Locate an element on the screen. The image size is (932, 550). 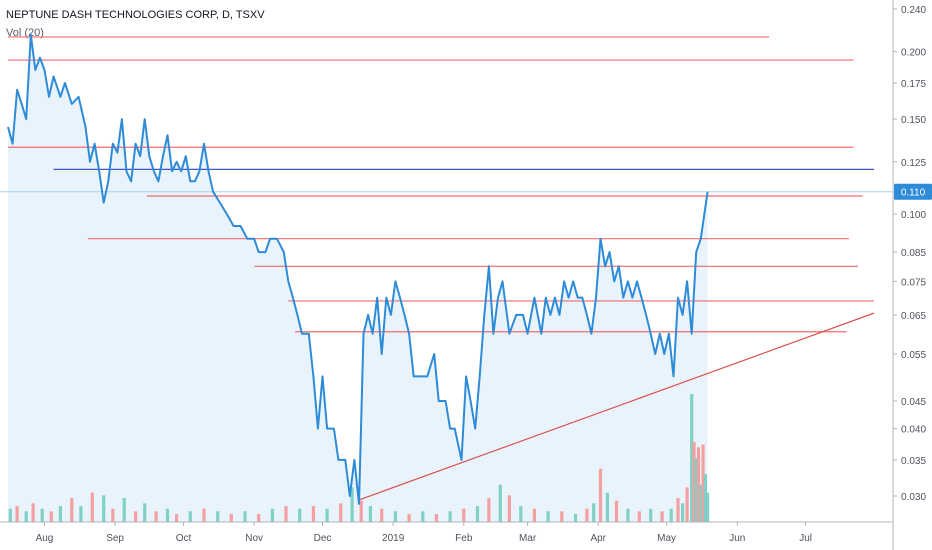
x-tick-label: Feb is located at coordinates (464, 538).